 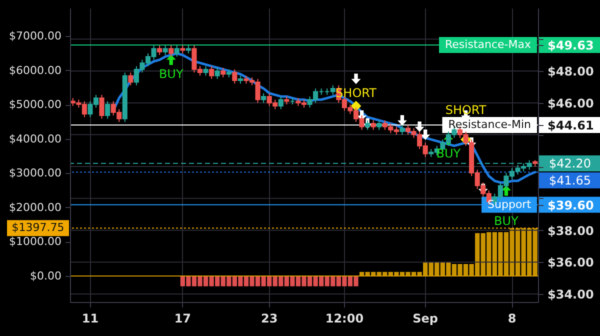 What do you see at coordinates (510, 204) in the screenshot?
I see `ref-line-label: Support` at bounding box center [510, 204].